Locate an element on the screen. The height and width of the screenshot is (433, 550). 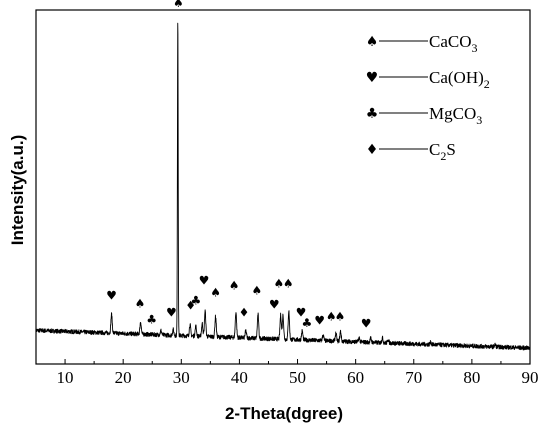
x-tick-label: 60 is located at coordinates (355, 377).